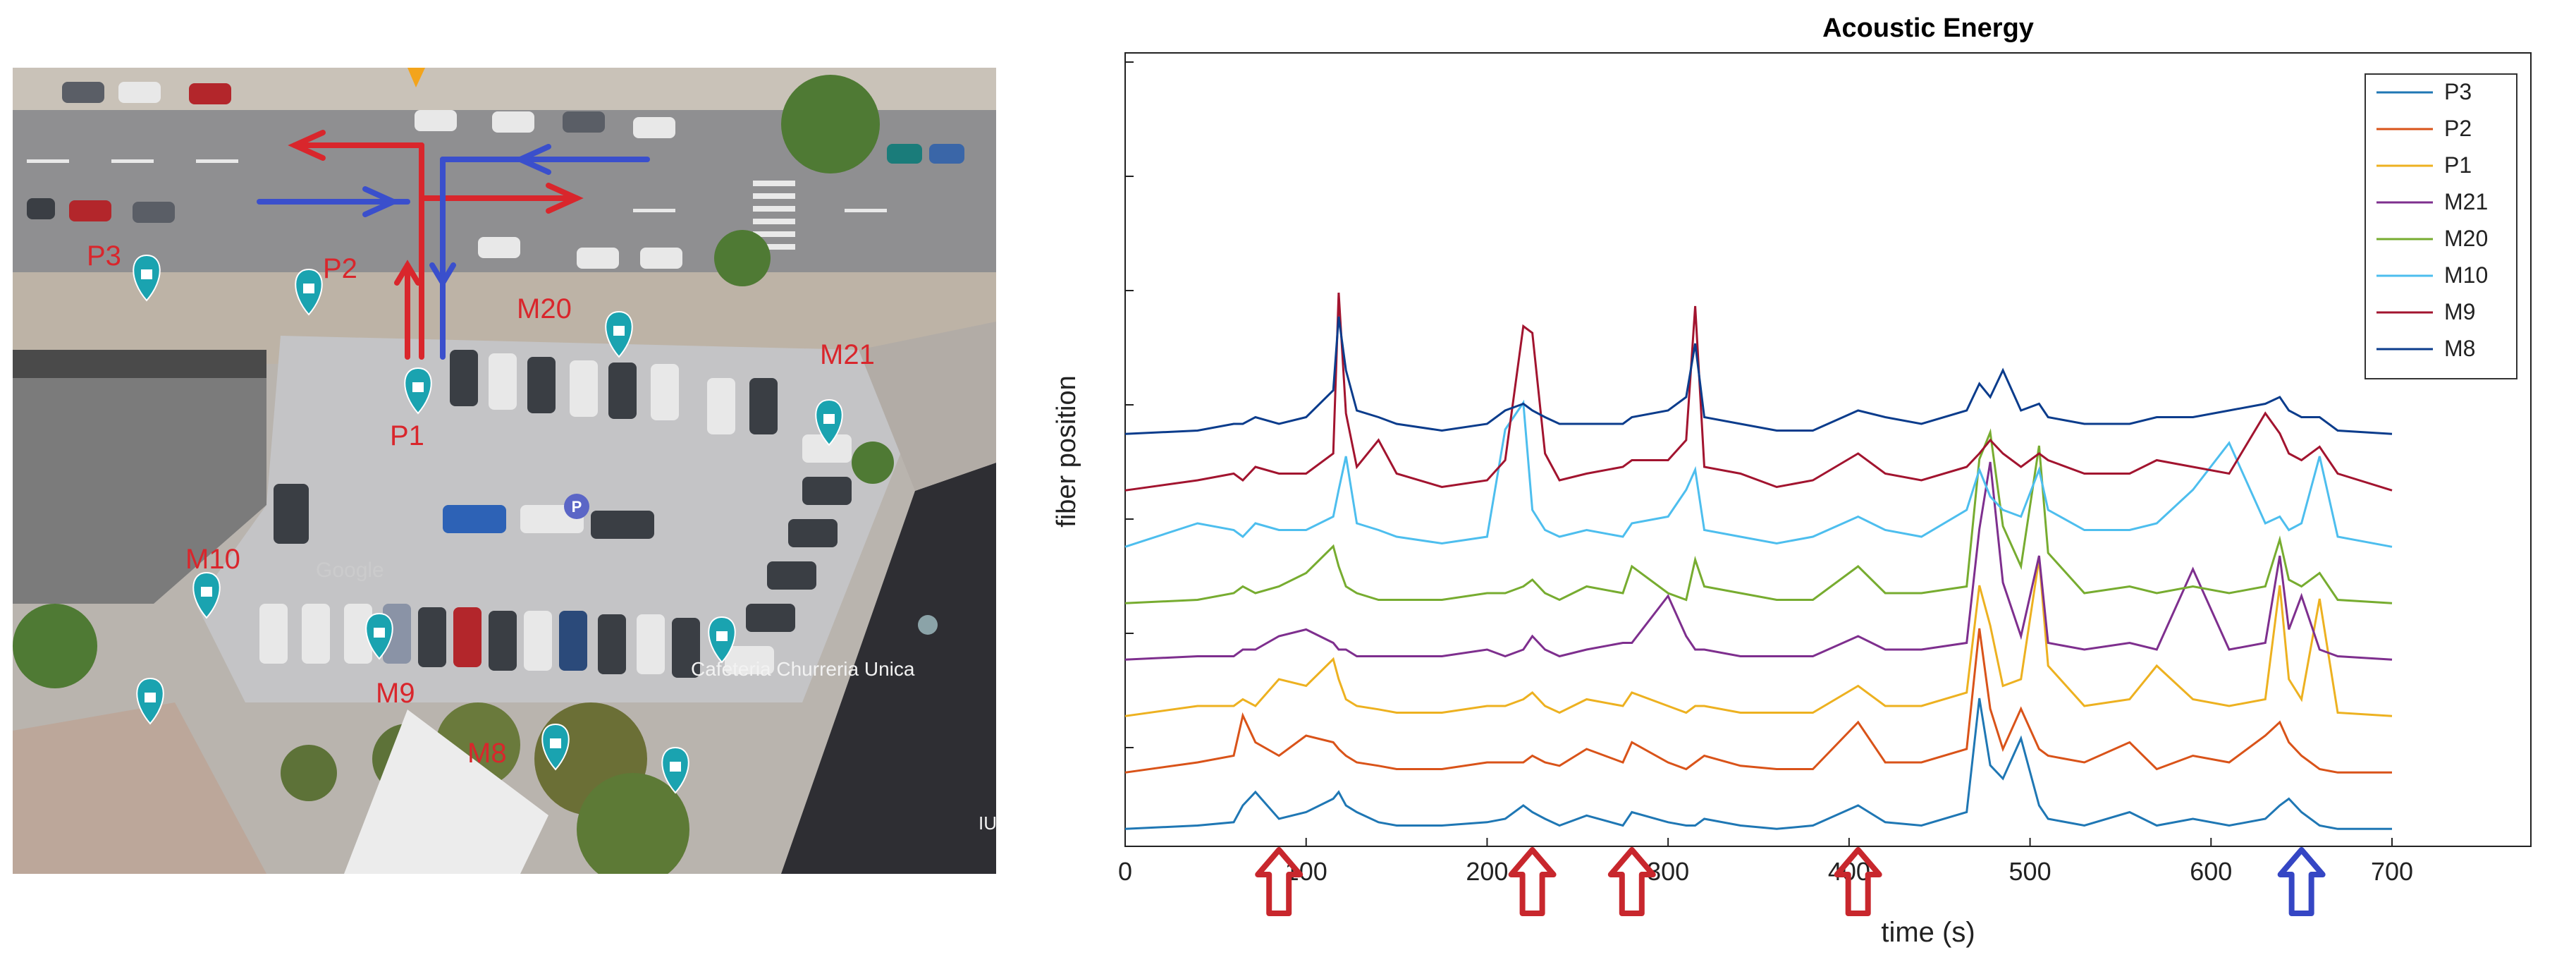 This screenshot has height=962, width=2576. What do you see at coordinates (1758, 764) in the screenshot?
I see `series-line-p3` at bounding box center [1758, 764].